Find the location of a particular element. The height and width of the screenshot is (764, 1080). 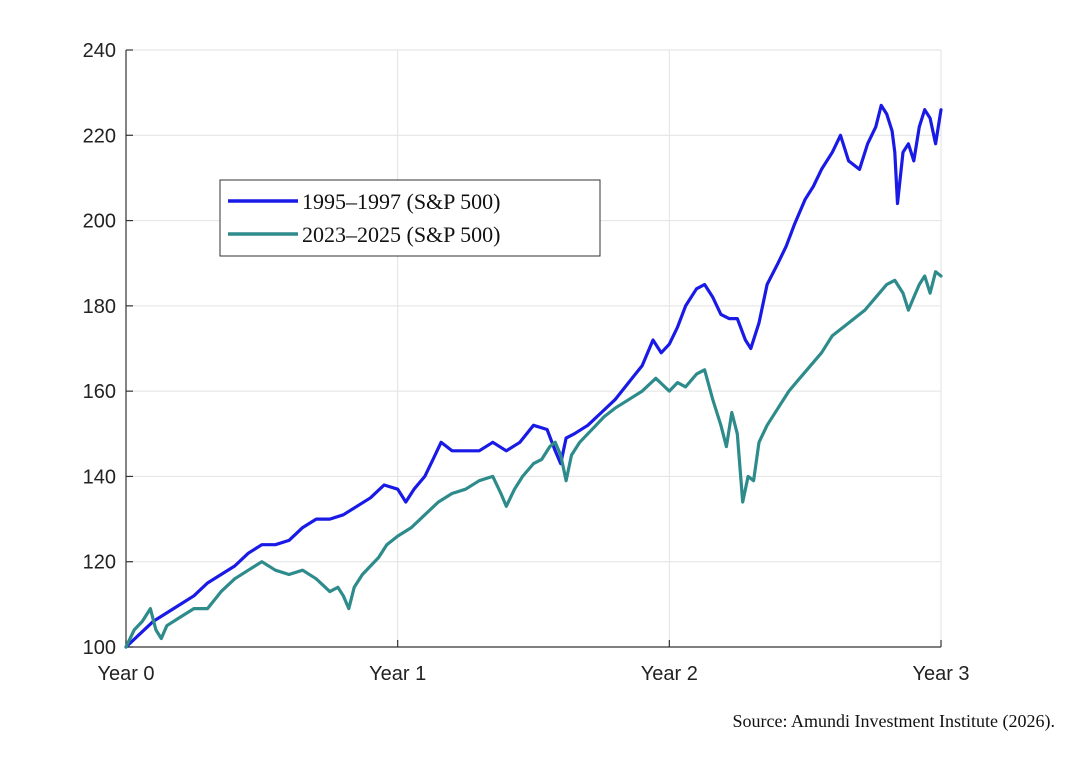

legend: 1995–1997 (S&P 500) 2023–2025 (S&P 500) is located at coordinates (410, 218).